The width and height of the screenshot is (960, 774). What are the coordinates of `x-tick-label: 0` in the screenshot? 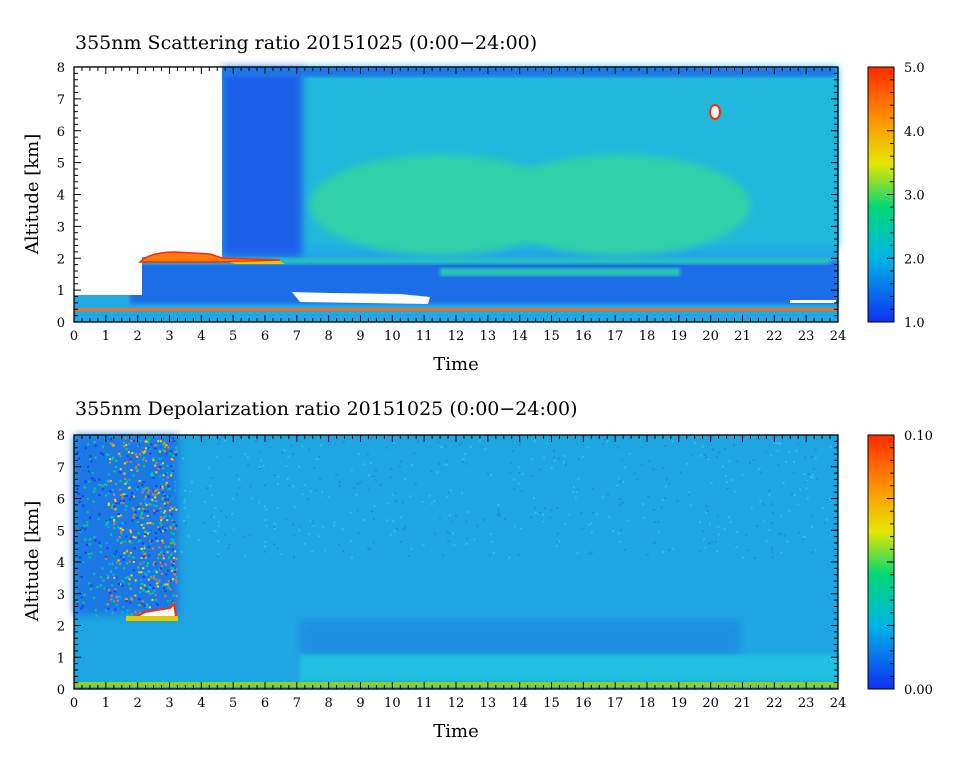 It's located at (74, 336).